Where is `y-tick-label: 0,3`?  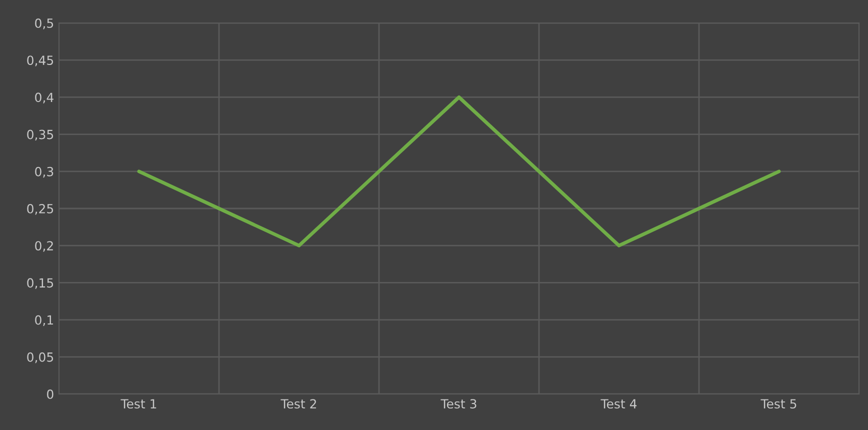
y-tick-label: 0,3 is located at coordinates (44, 172).